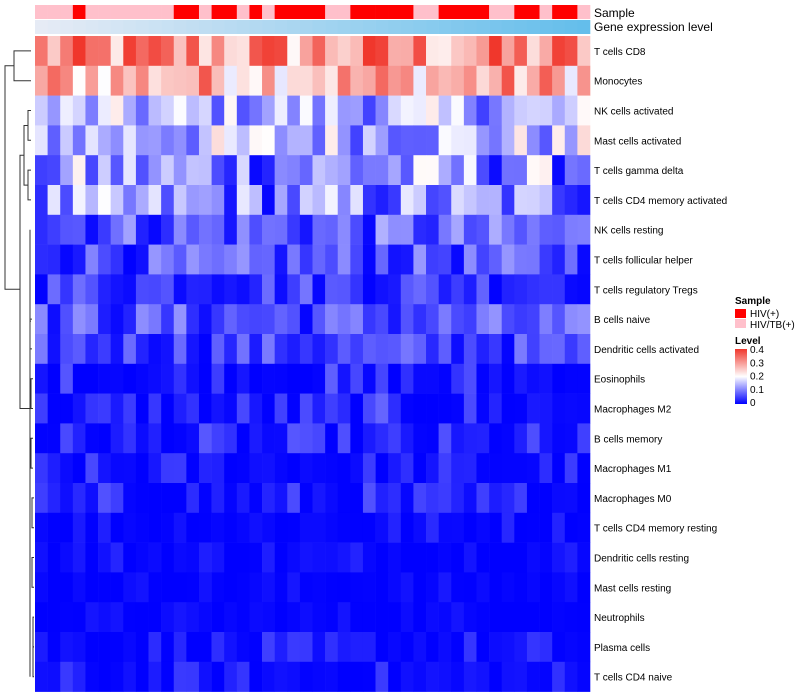 The image size is (800, 700). Describe the element at coordinates (633, 469) in the screenshot. I see `row-label: Macrophages M1` at that location.